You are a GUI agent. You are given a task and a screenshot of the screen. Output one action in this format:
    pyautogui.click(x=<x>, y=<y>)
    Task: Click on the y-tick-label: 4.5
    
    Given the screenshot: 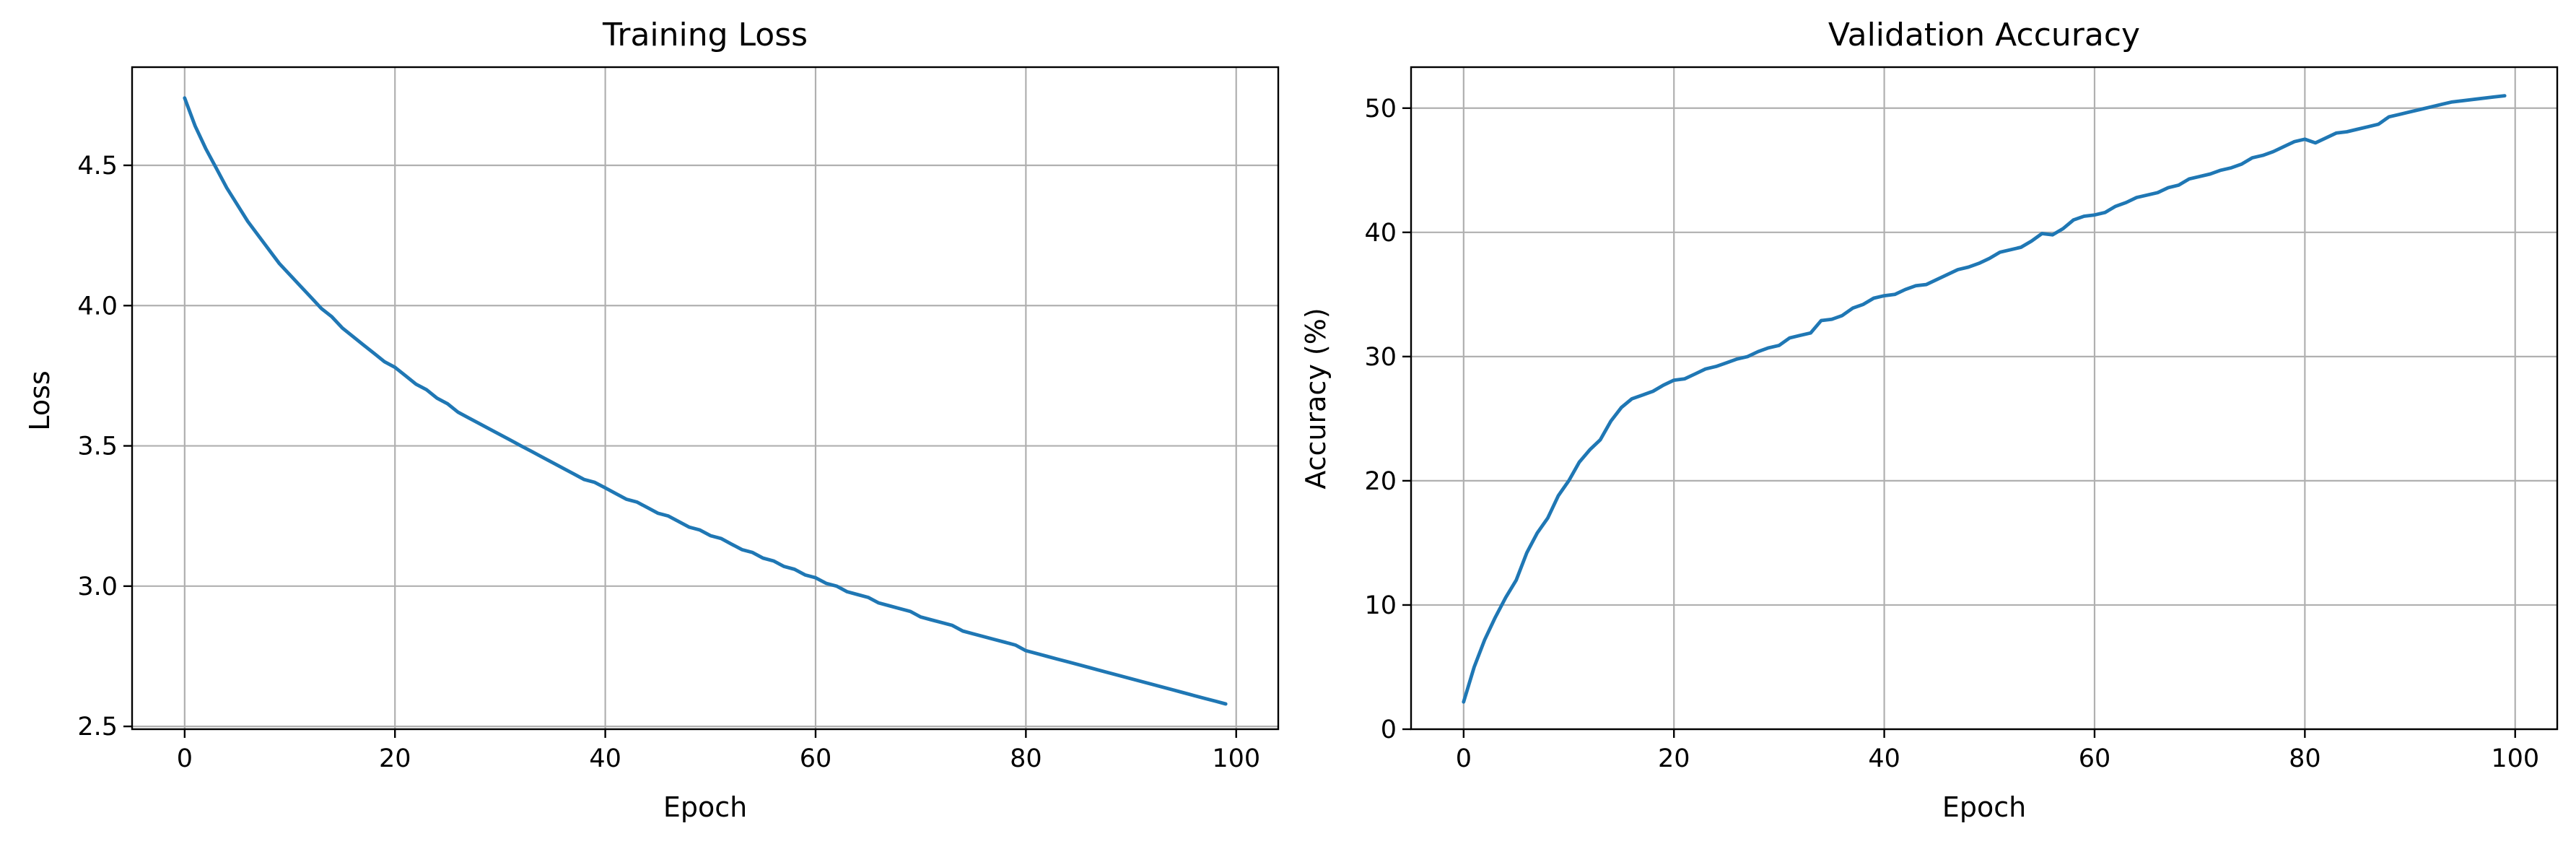 What is the action you would take?
    pyautogui.click(x=97, y=166)
    